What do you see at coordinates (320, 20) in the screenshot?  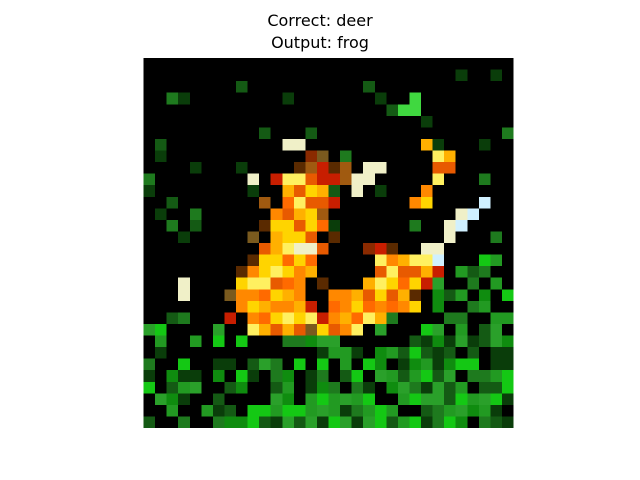 I see `title-correct-label: Correct: deer` at bounding box center [320, 20].